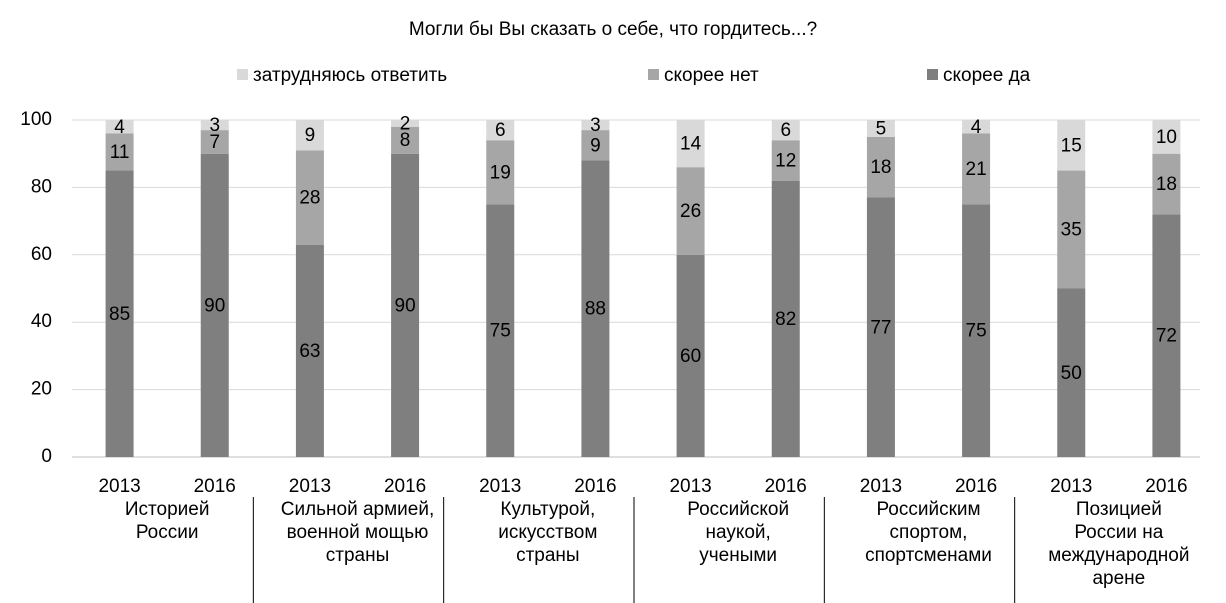 Image resolution: width=1226 pixels, height=603 pixels. What do you see at coordinates (785, 160) in the screenshot?
I see `data-label: 12` at bounding box center [785, 160].